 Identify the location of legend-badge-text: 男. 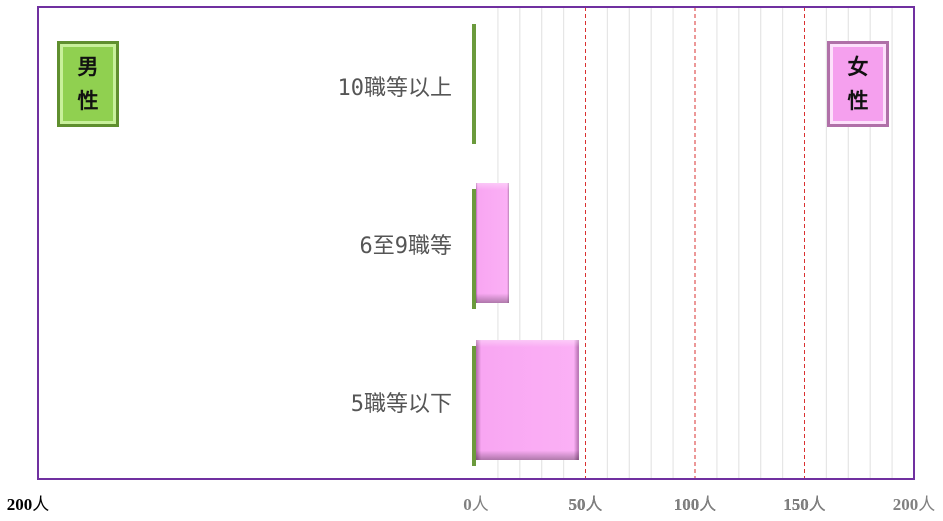
(88, 67).